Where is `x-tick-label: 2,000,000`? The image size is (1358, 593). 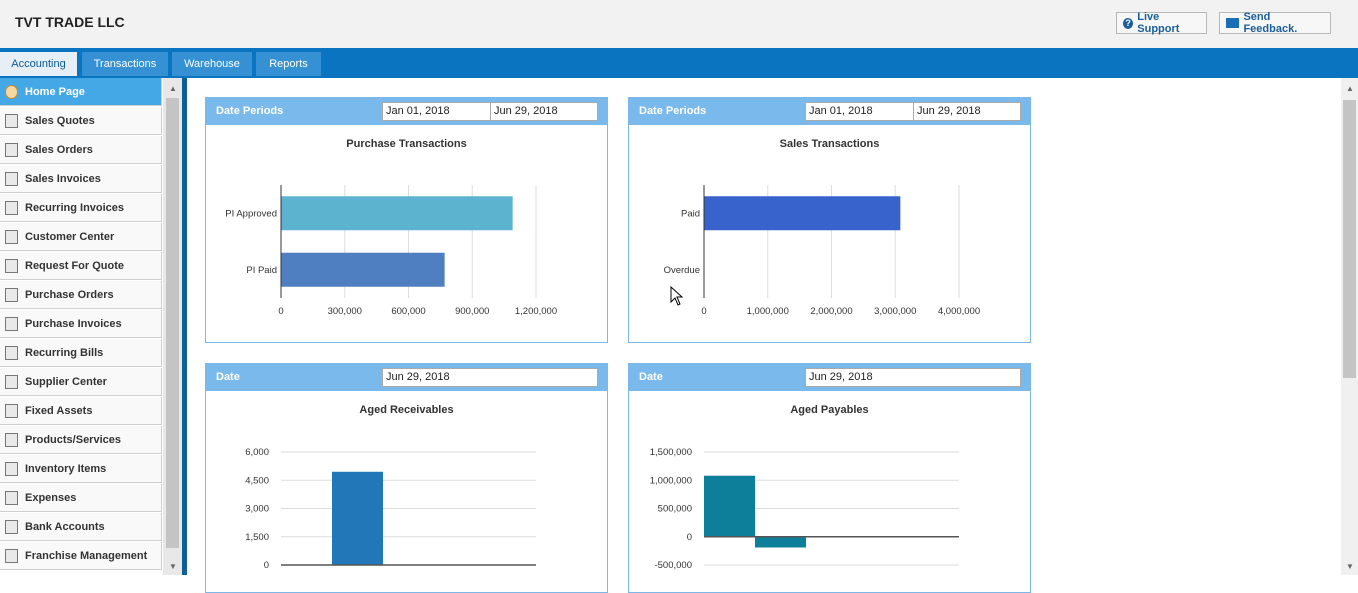
x-tick-label: 2,000,000 is located at coordinates (831, 311).